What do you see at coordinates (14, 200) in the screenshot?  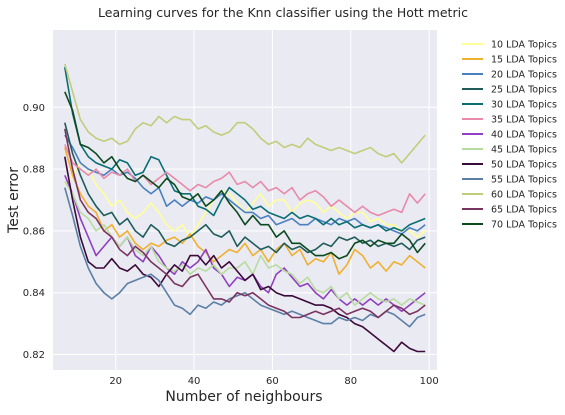 I see `y-axis-label: Test error` at bounding box center [14, 200].